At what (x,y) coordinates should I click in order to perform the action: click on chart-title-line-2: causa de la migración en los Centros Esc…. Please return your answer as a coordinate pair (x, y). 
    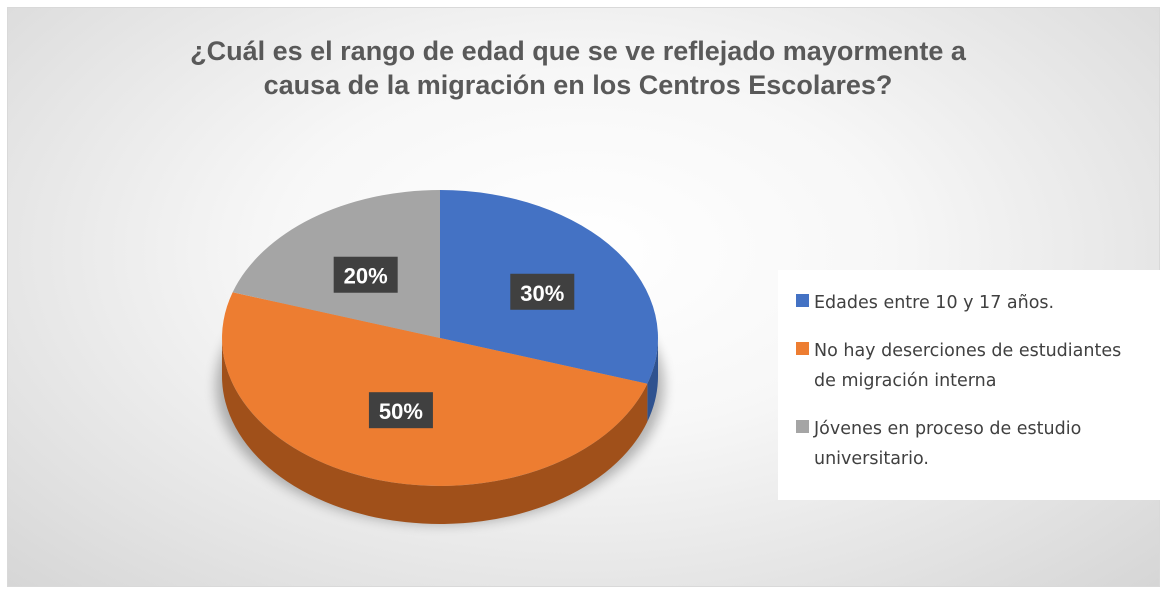
    Looking at the image, I should click on (578, 85).